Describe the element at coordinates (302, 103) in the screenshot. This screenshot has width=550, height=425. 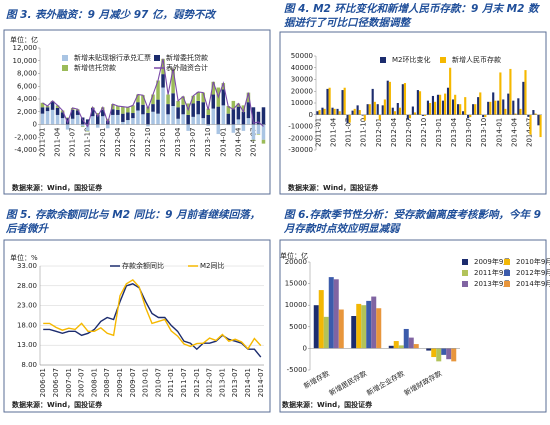
I see `y-tick-label: 10000` at that location.